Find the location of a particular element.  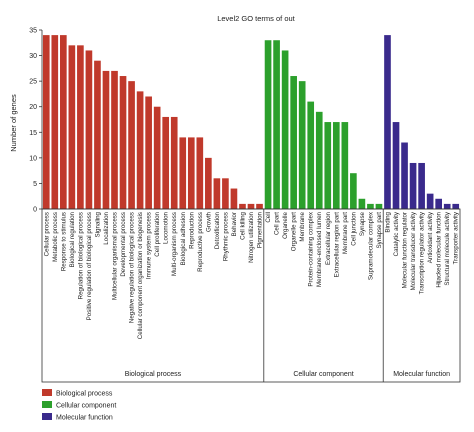

category-label: Organelle part is located at coordinates (294, 231).